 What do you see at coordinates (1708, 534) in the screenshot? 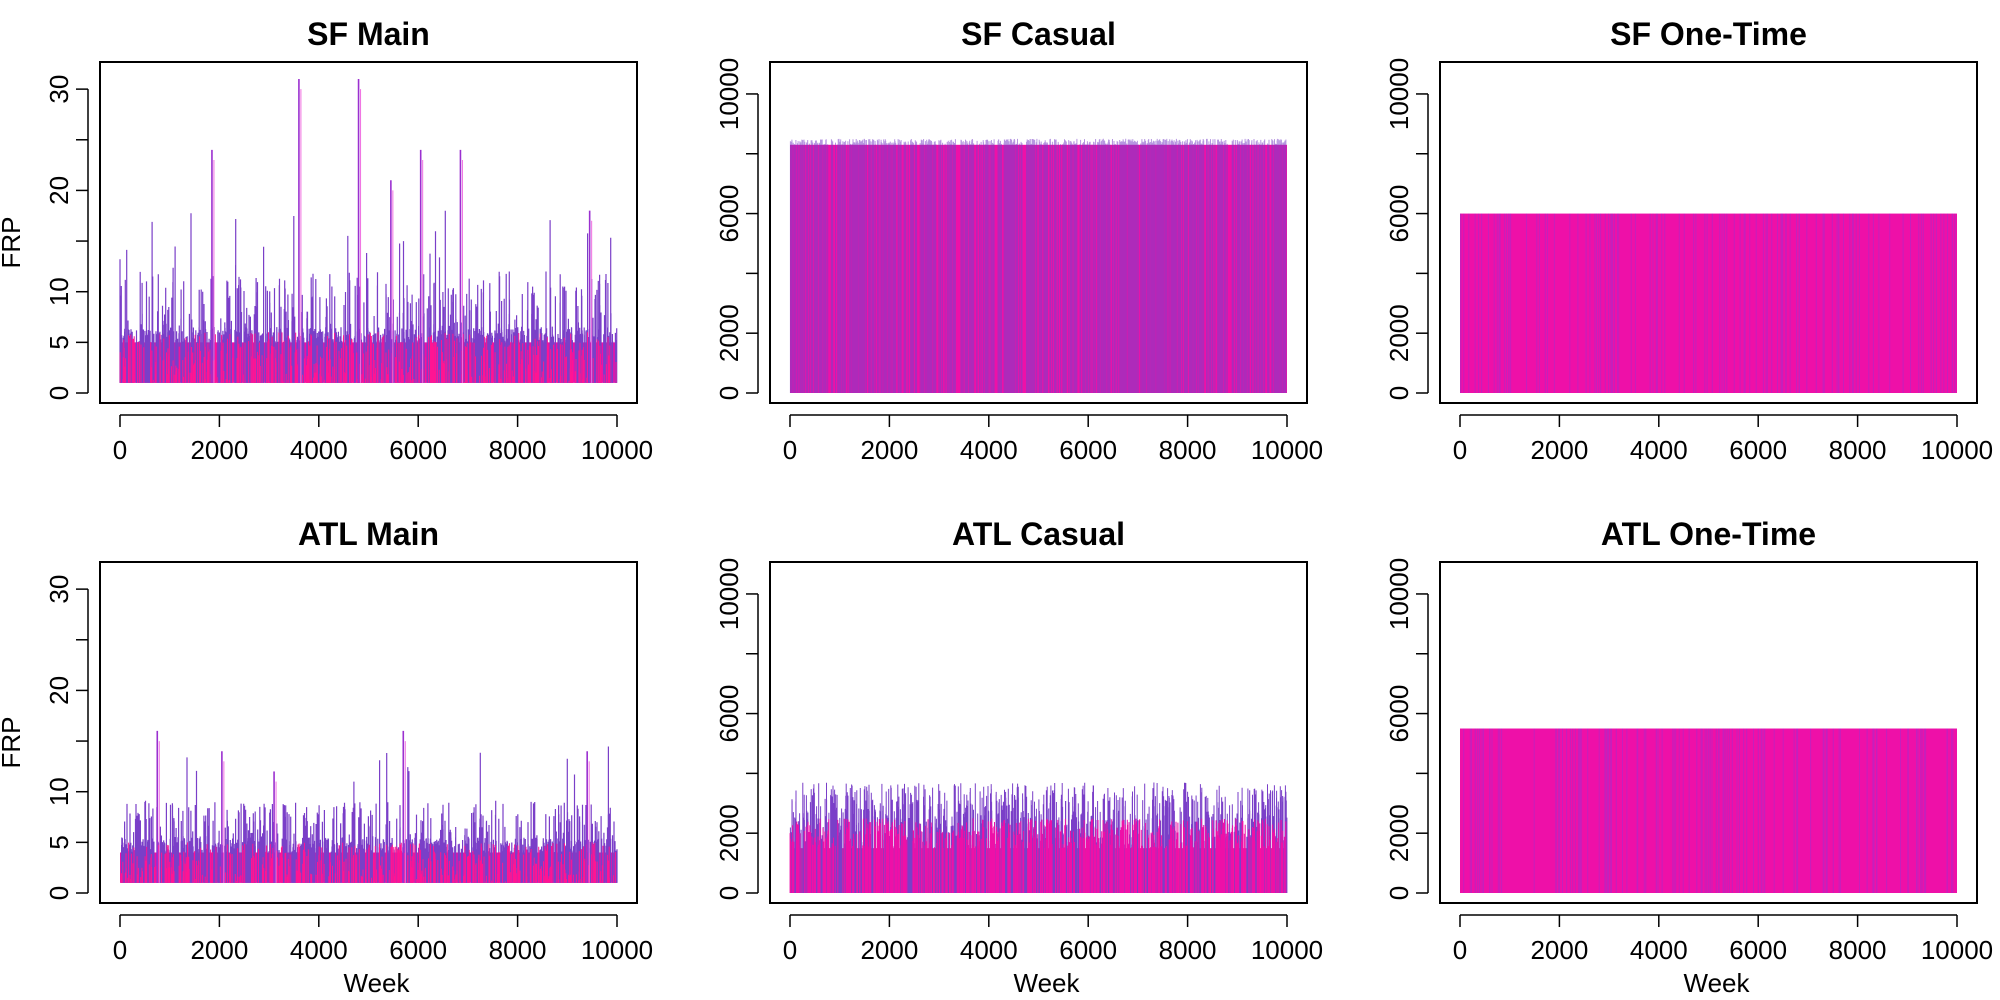
I see `panel-title: ATL One-Time` at bounding box center [1708, 534].